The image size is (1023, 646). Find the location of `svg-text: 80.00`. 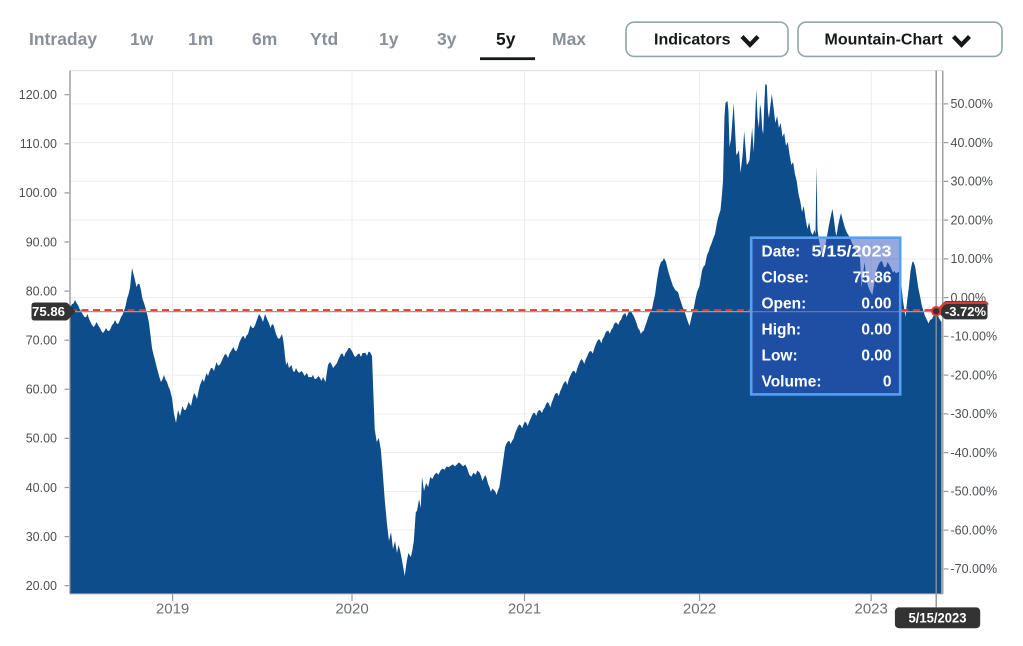

svg-text: 80.00 is located at coordinates (41, 291).